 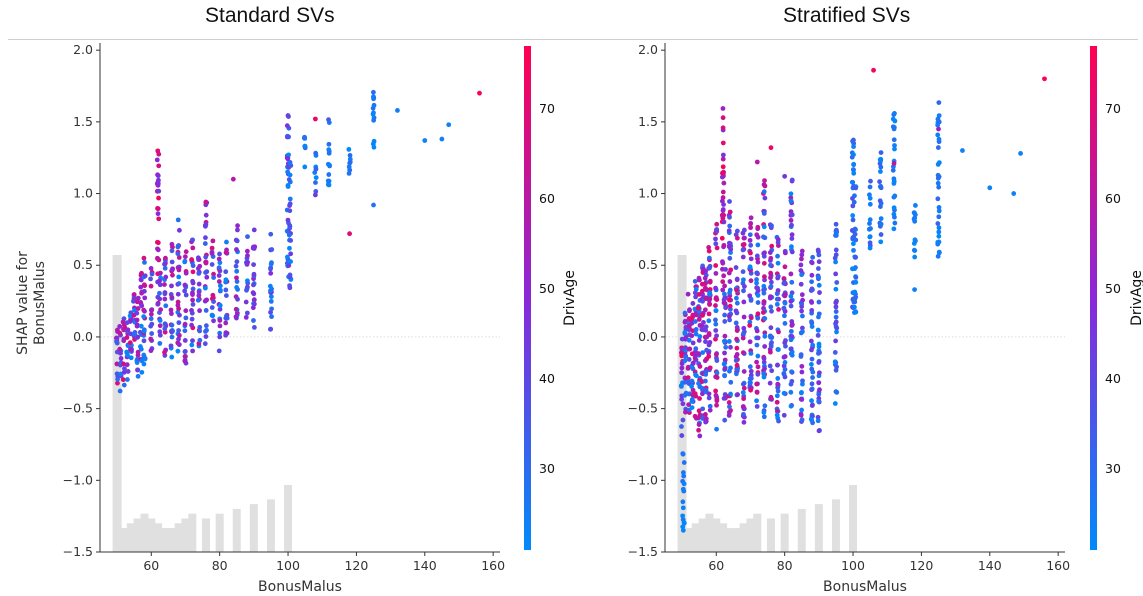 What do you see at coordinates (300, 587) in the screenshot?
I see `x-axis-label: BonusMalus` at bounding box center [300, 587].